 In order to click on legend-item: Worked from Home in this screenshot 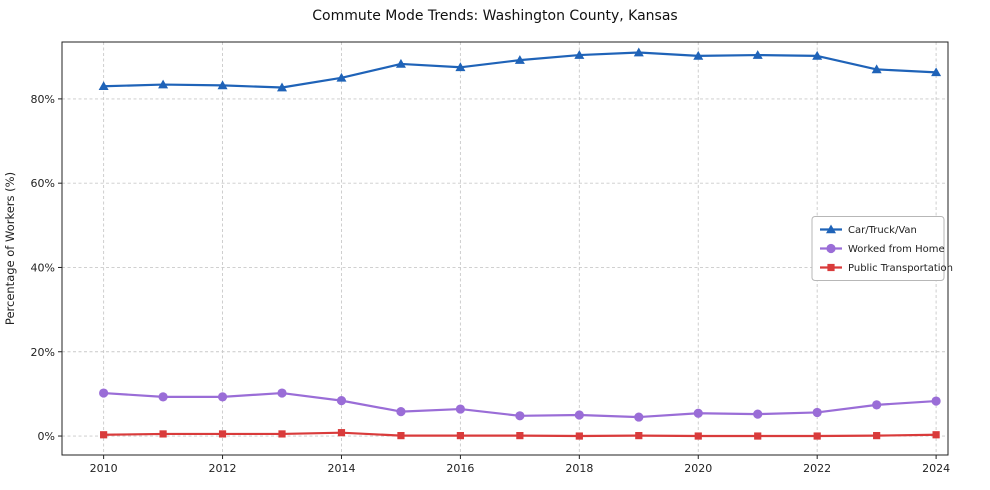, I will do `click(882, 249)`.